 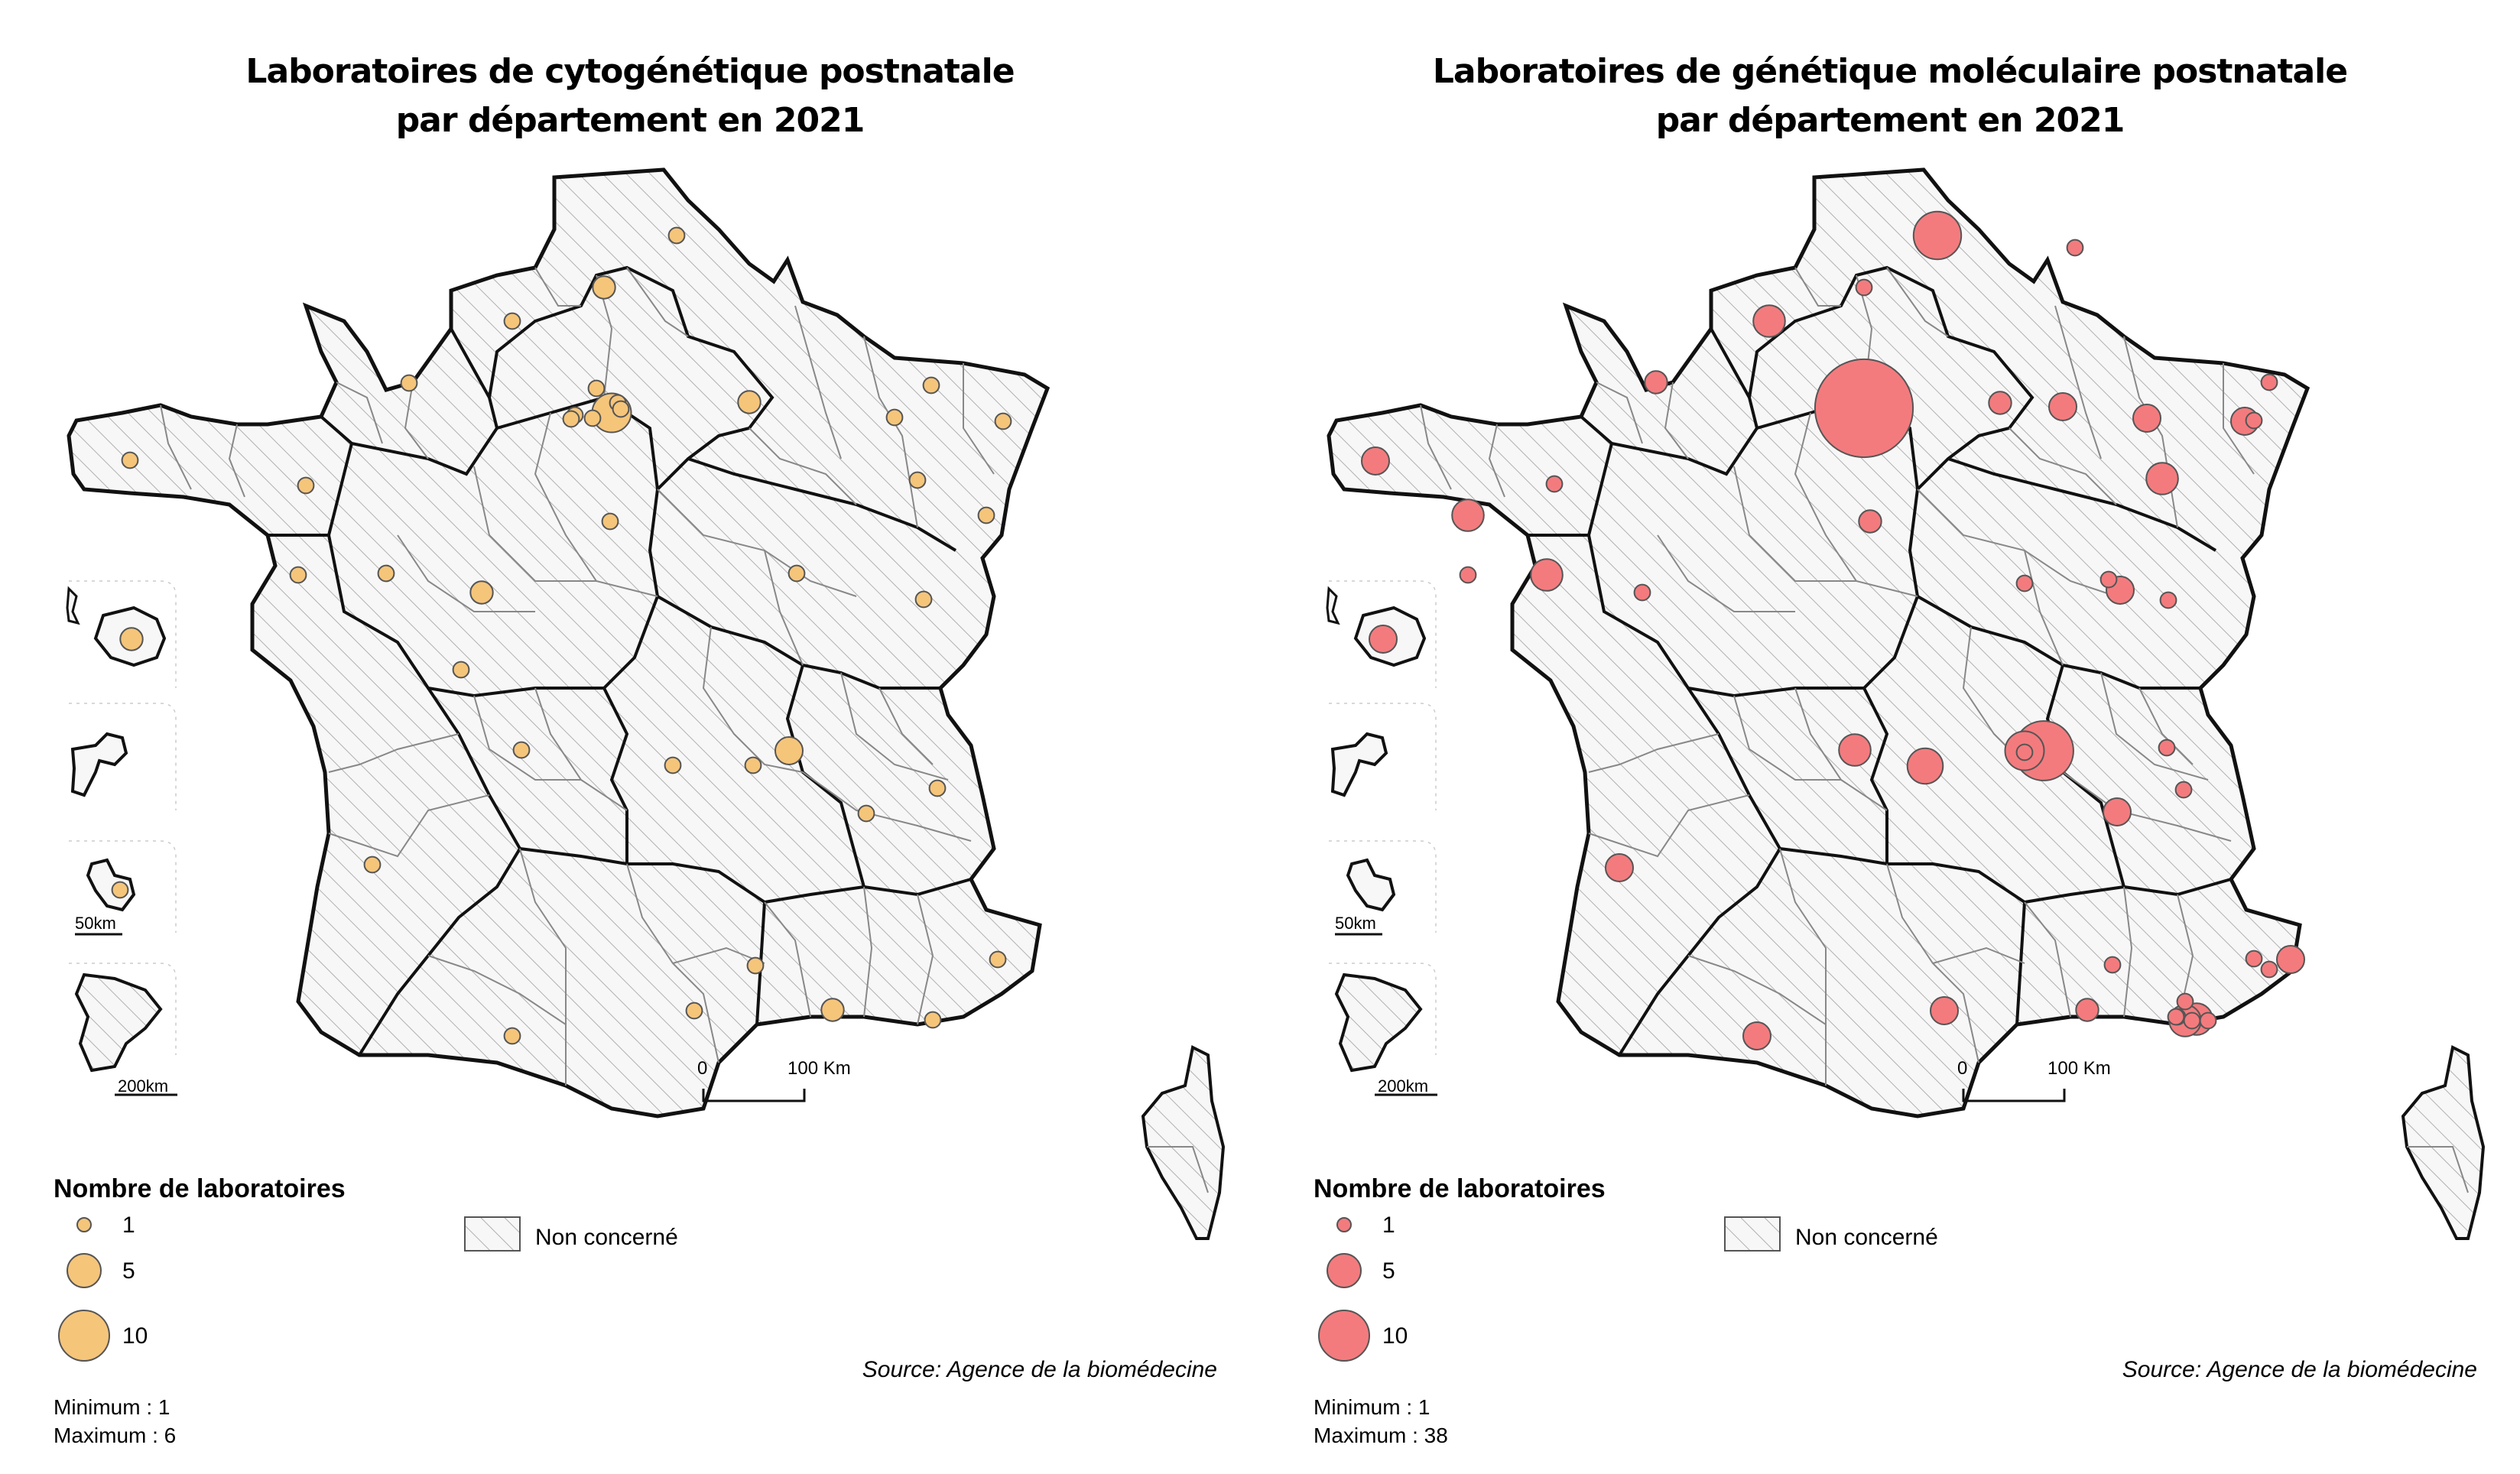 I want to click on legend-value-5: 5, so click(x=1388, y=1271).